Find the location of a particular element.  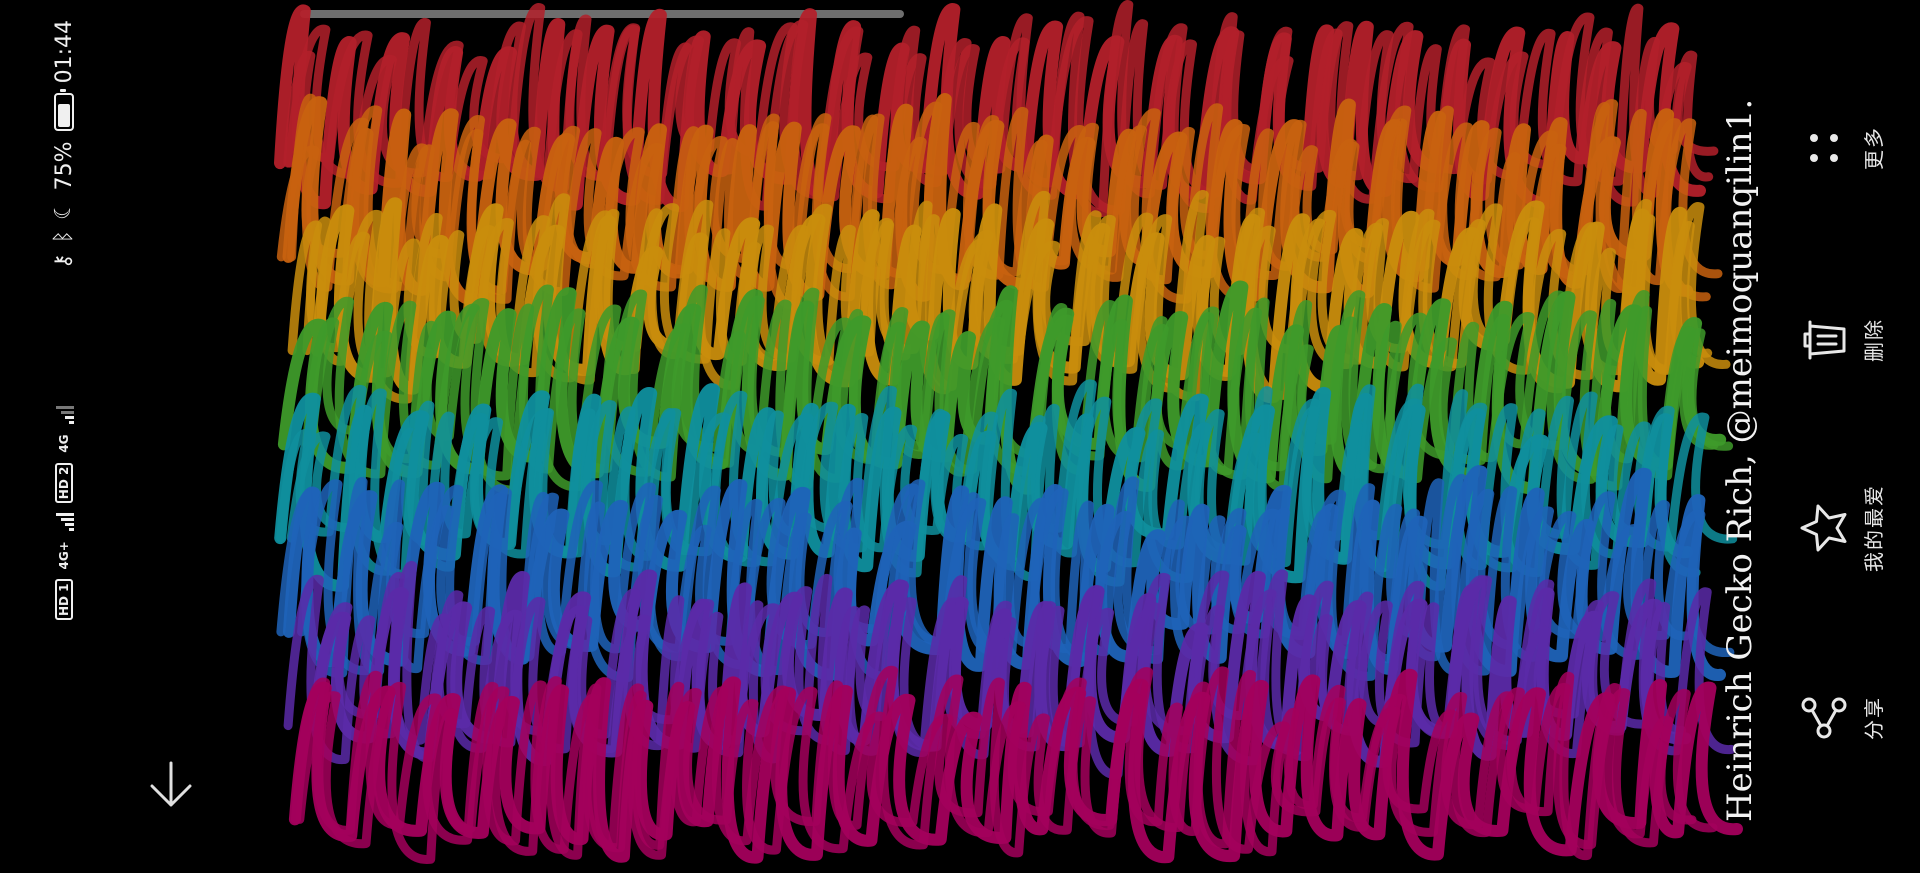

favorite-button: 我的最爱 is located at coordinates (1842, 528).